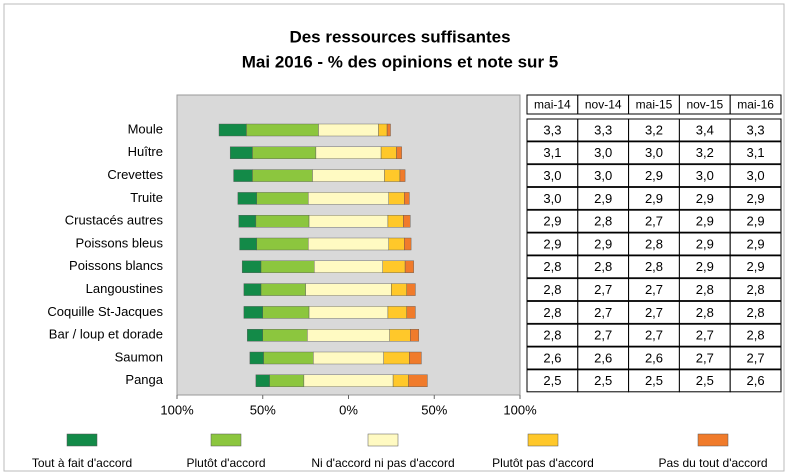 The height and width of the screenshot is (475, 788). What do you see at coordinates (705, 152) in the screenshot?
I see `table-cell-text: 3,2` at bounding box center [705, 152].